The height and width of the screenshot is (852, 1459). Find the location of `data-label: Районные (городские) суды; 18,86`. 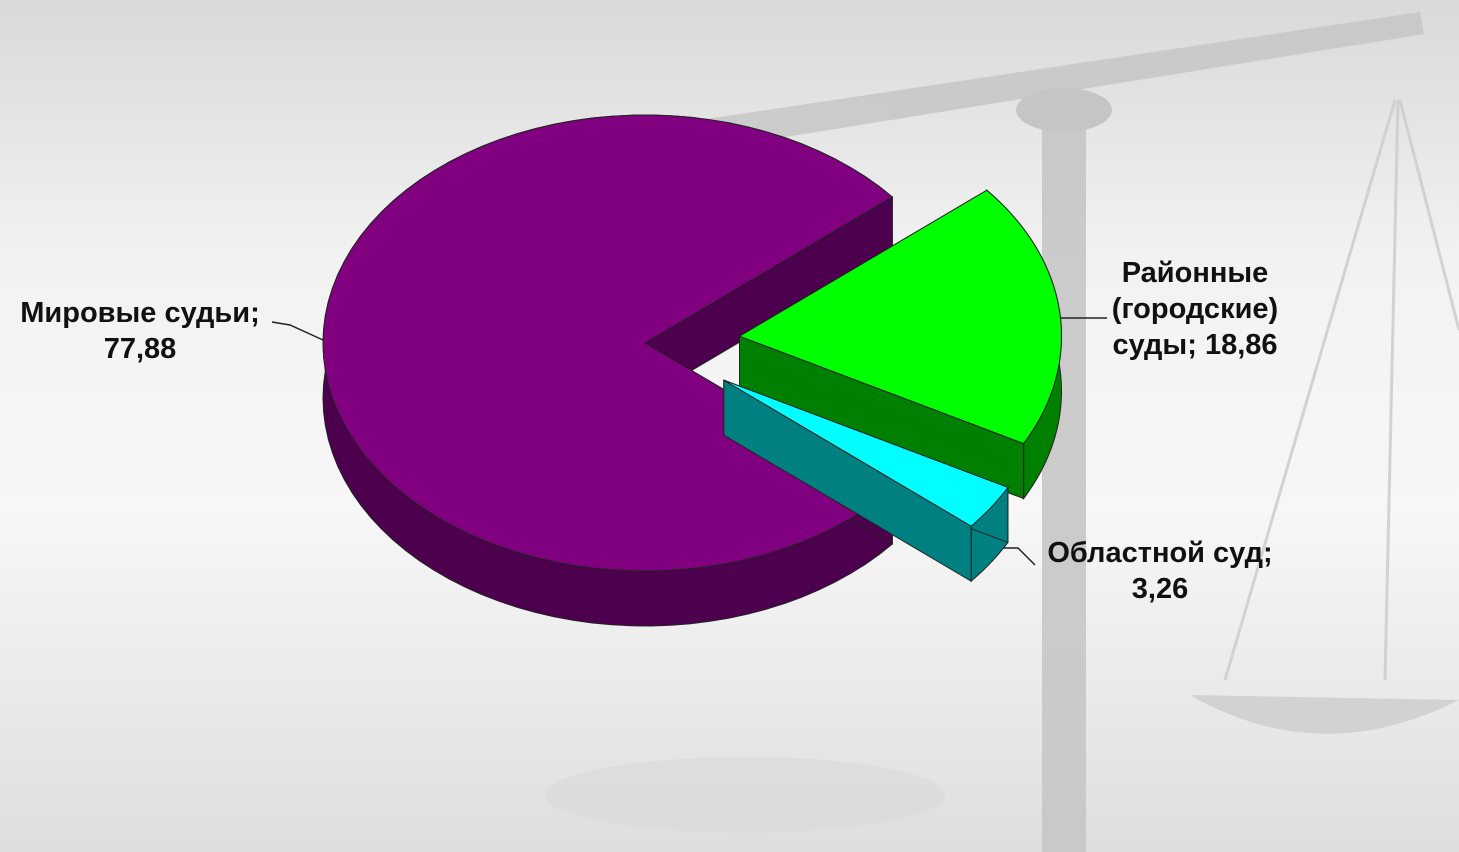

data-label: Районные (городские) суды; 18,86 is located at coordinates (1195, 309).